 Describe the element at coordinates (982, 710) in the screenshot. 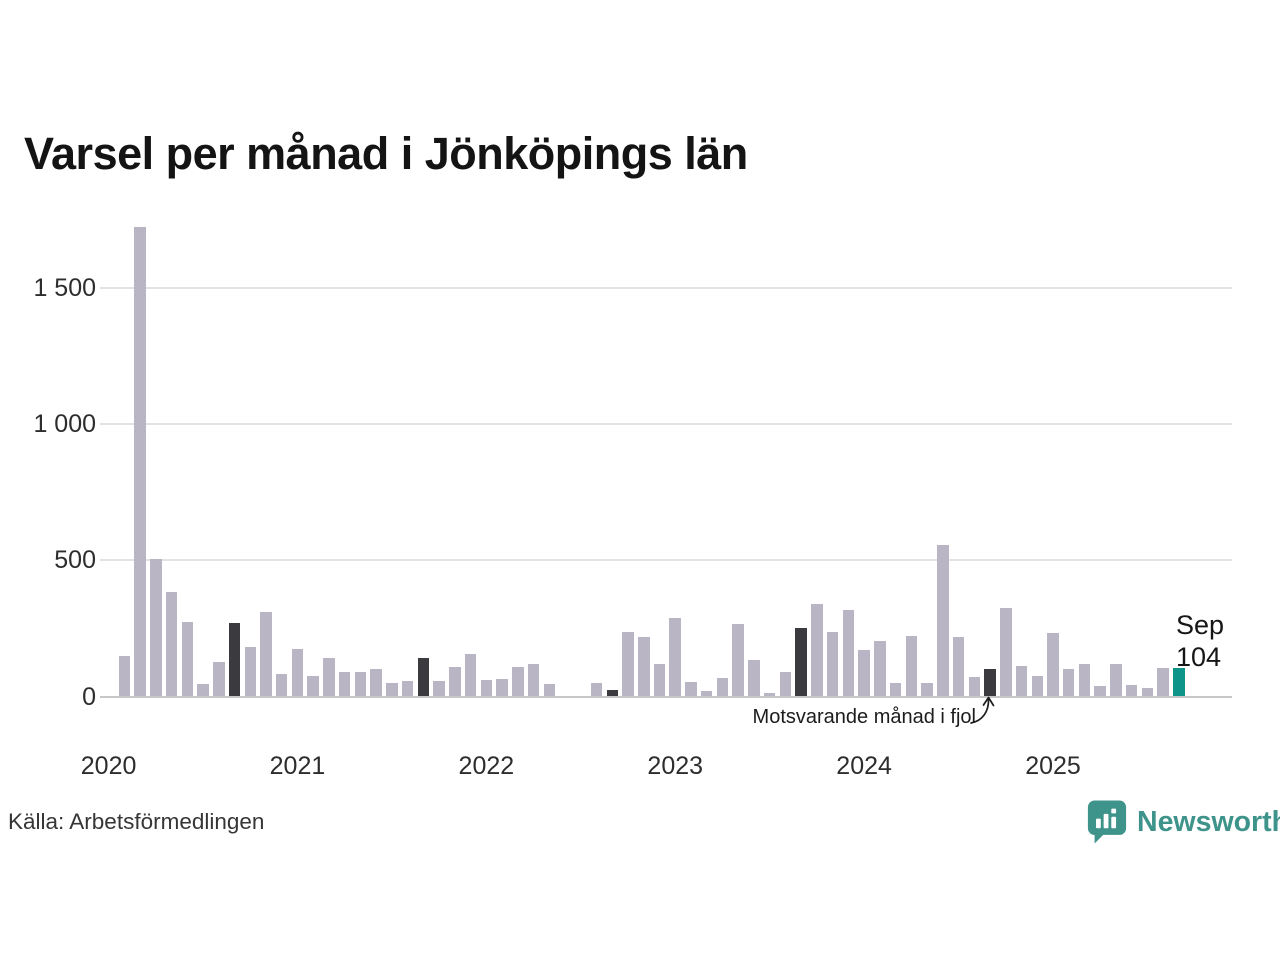

I see `annotation-arrow-icon` at that location.